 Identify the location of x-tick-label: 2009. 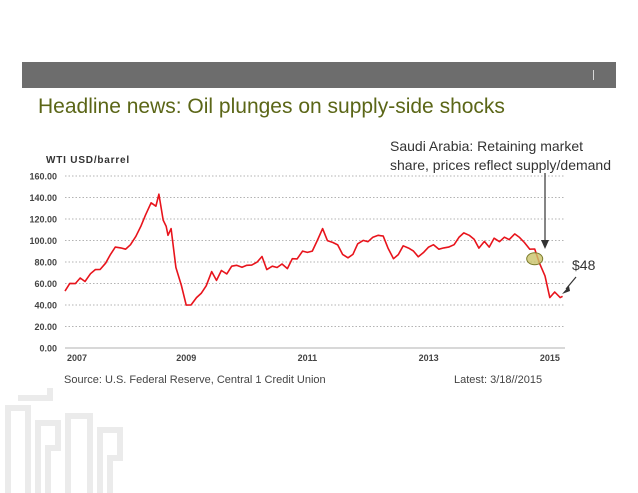
(186, 358).